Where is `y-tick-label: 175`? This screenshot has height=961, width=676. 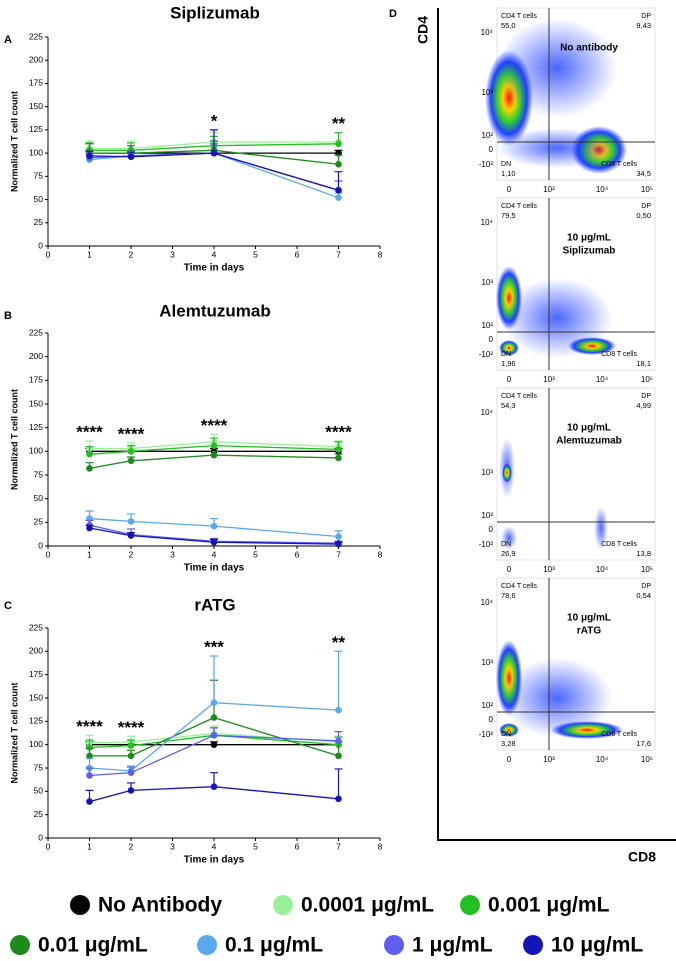
y-tick-label: 175 is located at coordinates (36, 674).